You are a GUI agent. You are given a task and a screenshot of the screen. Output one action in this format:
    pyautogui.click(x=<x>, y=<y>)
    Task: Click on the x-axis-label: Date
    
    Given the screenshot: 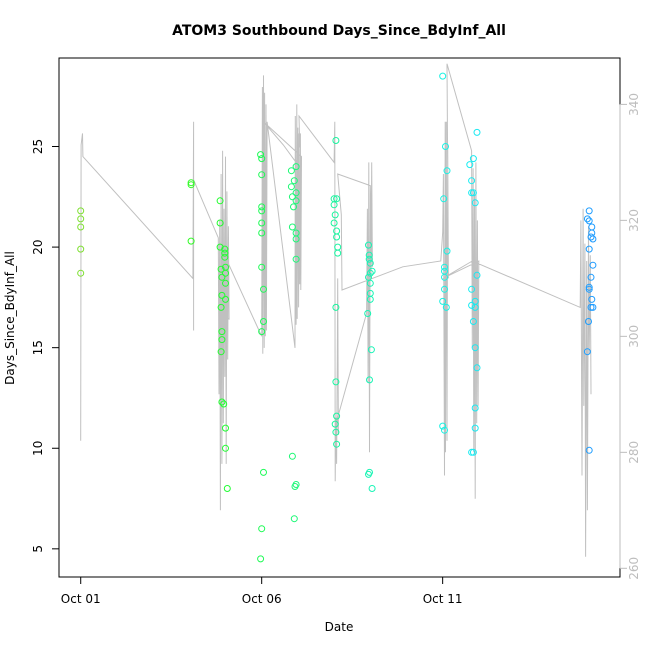 What is the action you would take?
    pyautogui.click(x=339, y=627)
    